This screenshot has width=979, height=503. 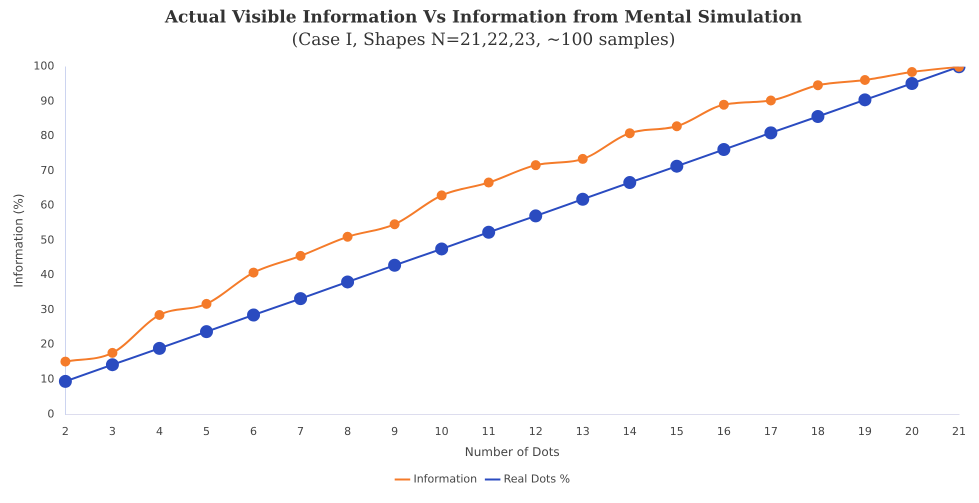 What do you see at coordinates (254, 431) in the screenshot?
I see `x-tick-label: 6` at bounding box center [254, 431].